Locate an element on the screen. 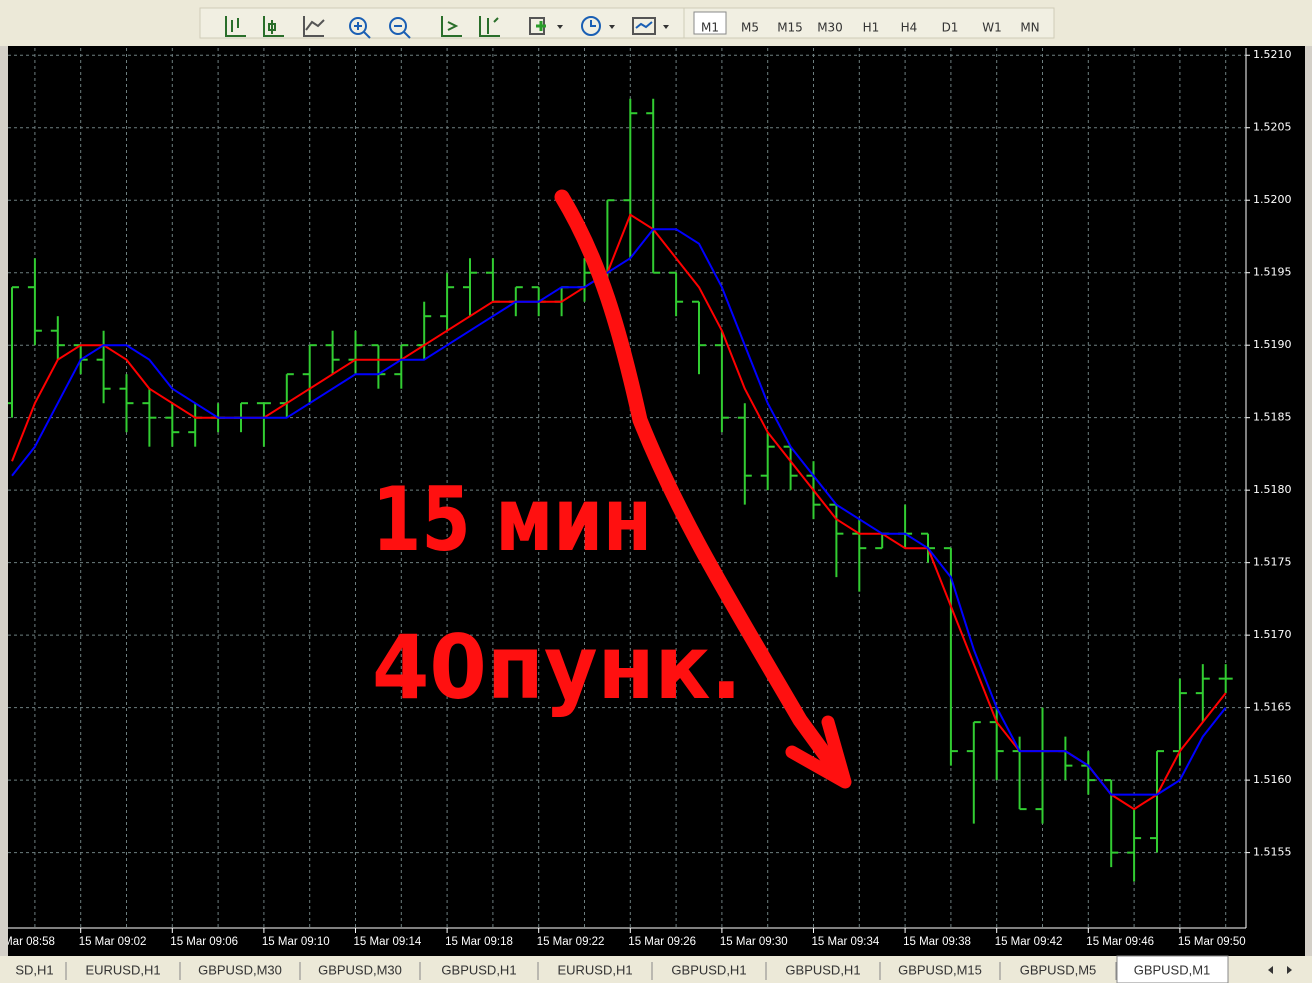 This screenshot has width=1312, height=983. timeframe-button: M15 is located at coordinates (790, 28).